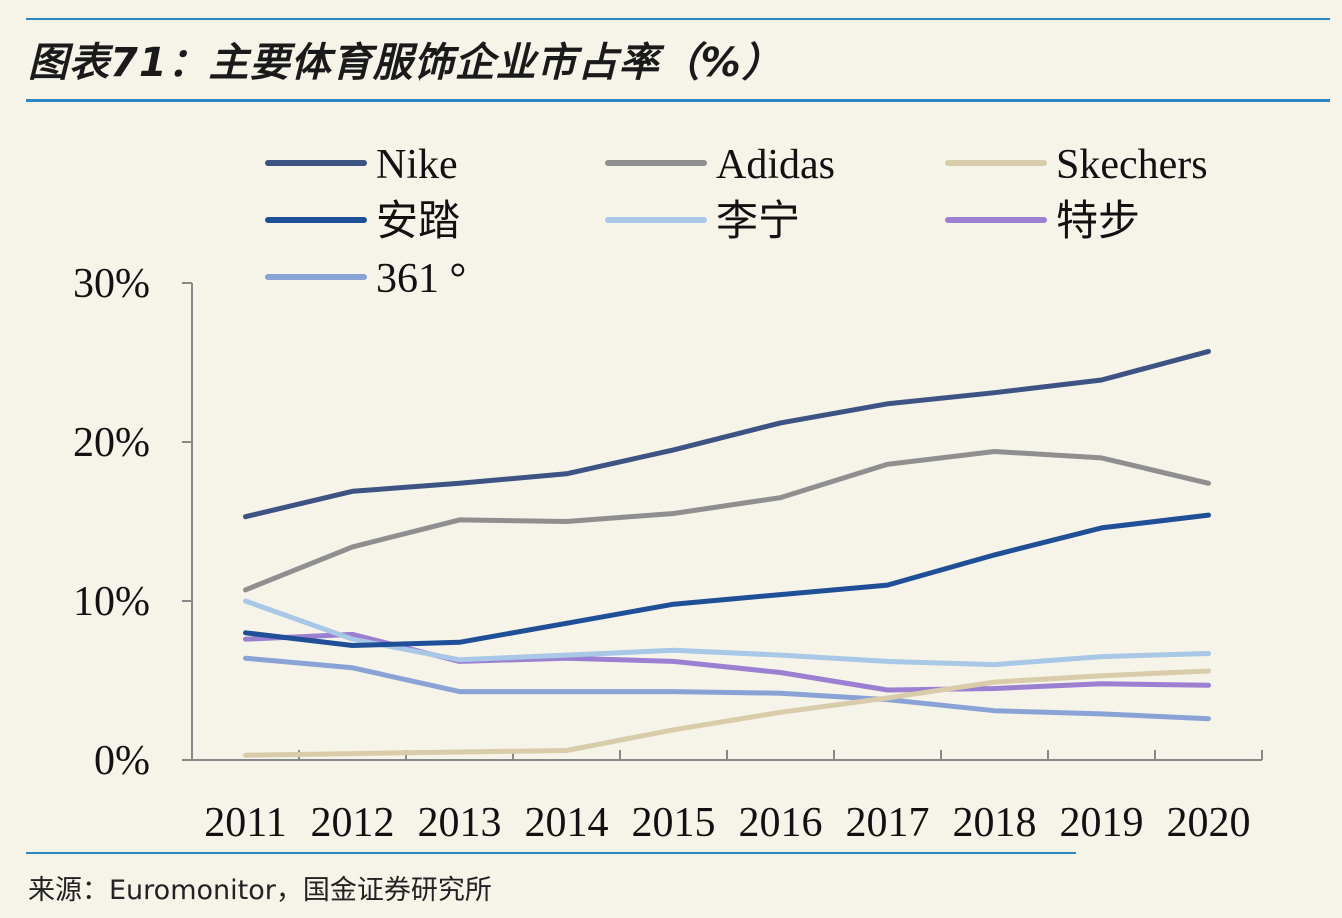  I want to click on legend-label: 361 °, so click(421, 279).